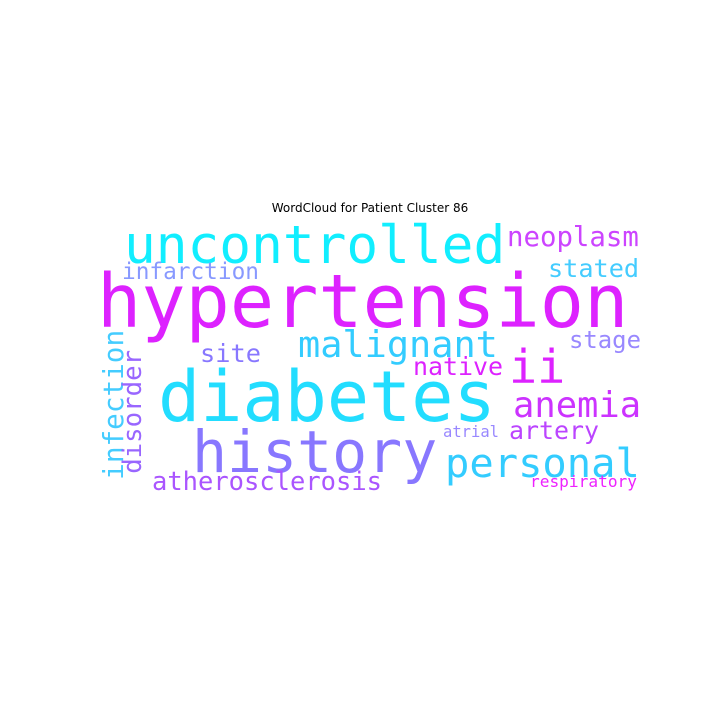  Describe the element at coordinates (542, 463) in the screenshot. I see `word-personal: personal` at that location.